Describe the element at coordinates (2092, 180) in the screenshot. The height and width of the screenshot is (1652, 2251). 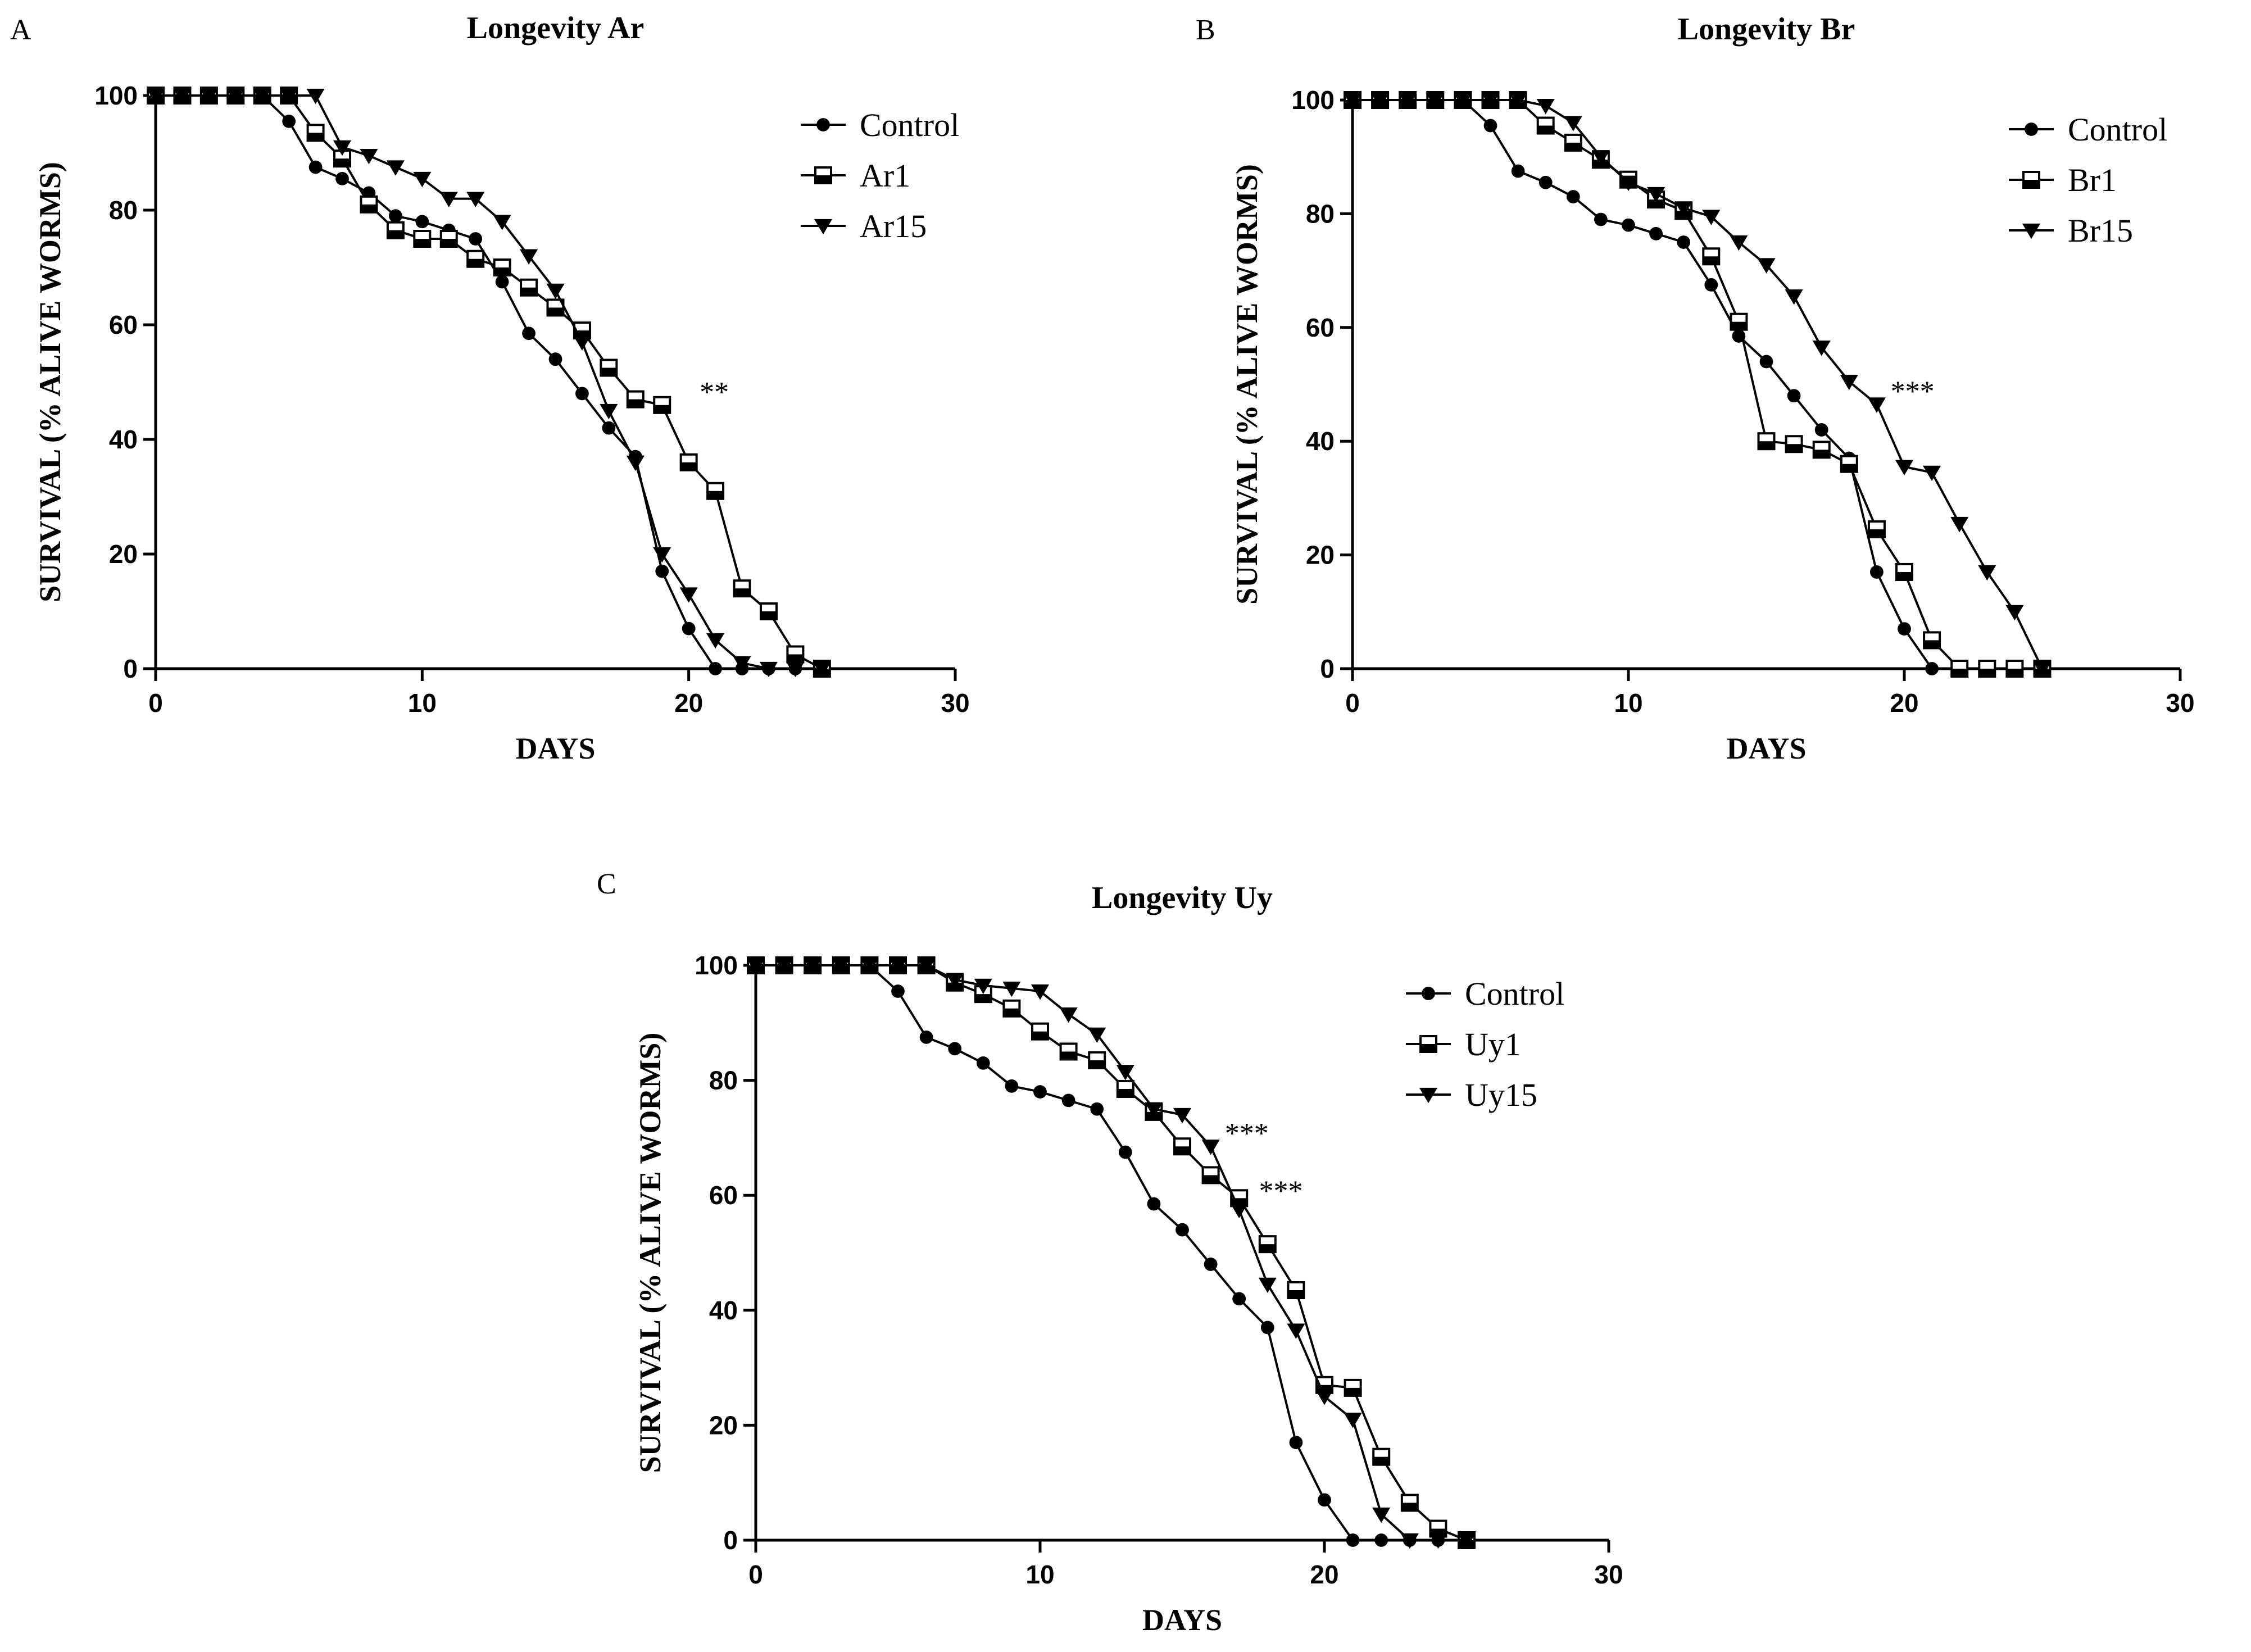
I see `legend-label: Br1` at that location.